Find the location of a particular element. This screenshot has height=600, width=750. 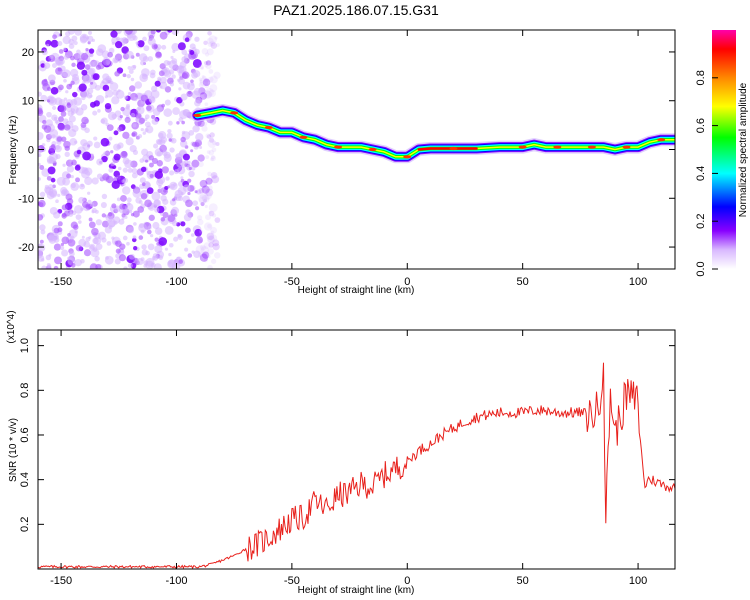

colorbar-tick-label: 0.2 is located at coordinates (701, 221).